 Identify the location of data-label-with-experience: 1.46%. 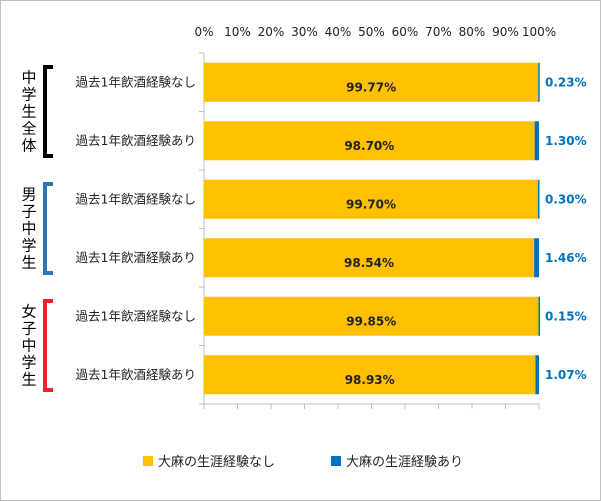
(566, 258).